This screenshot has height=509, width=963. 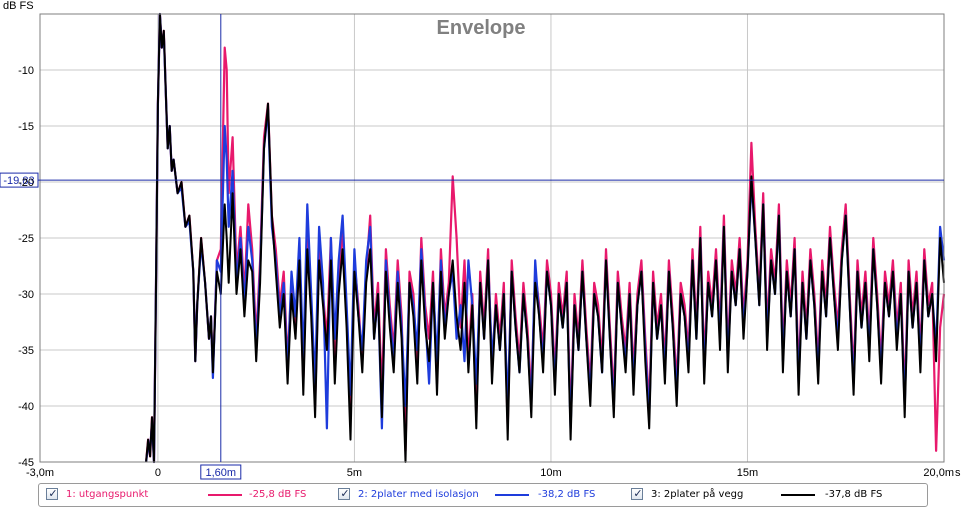 I want to click on y-axis-label: dB FS, so click(x=18, y=6).